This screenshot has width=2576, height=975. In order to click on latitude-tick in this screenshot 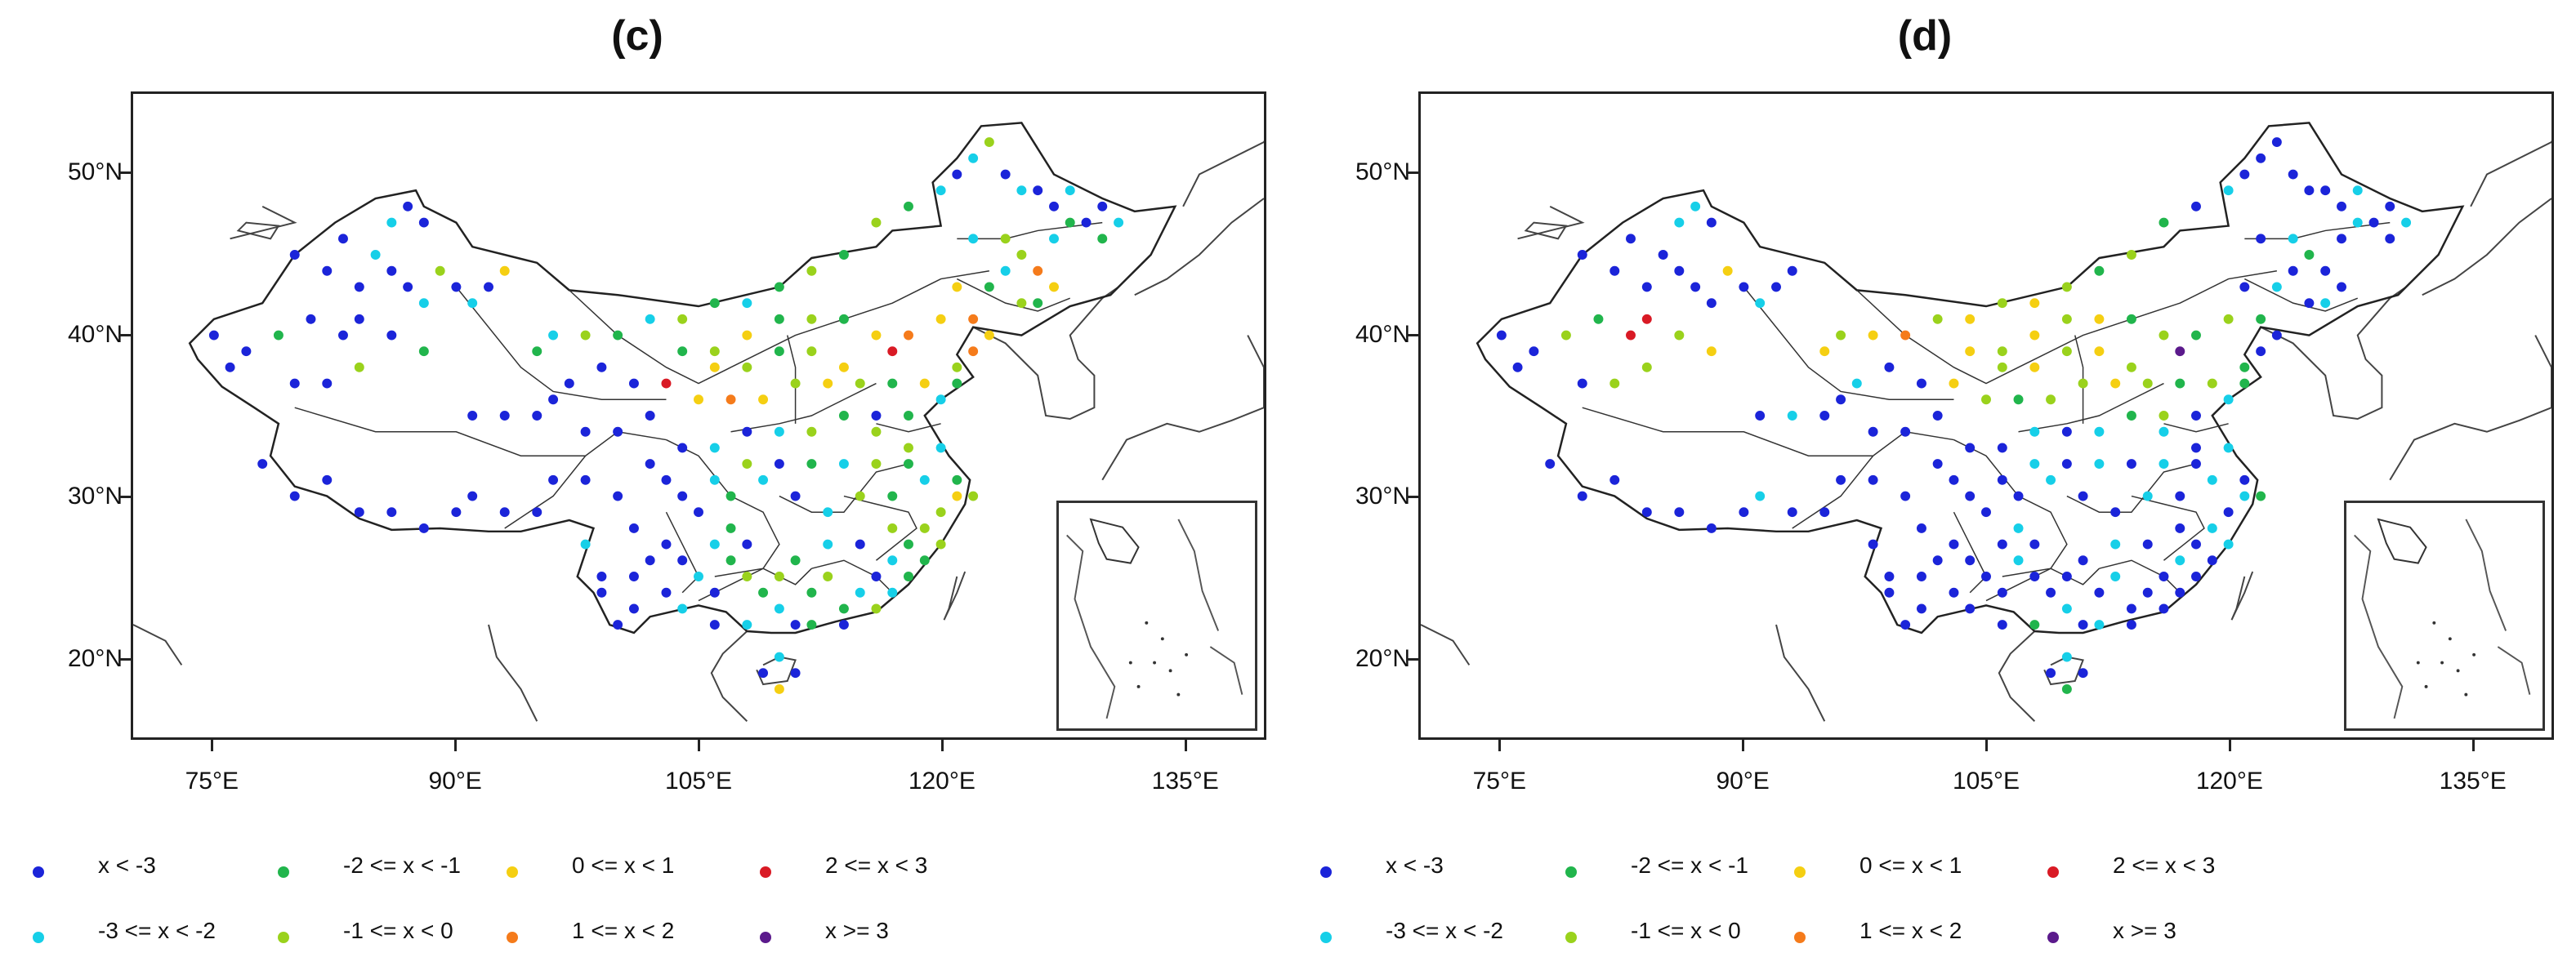, I will do `click(1413, 498)`.